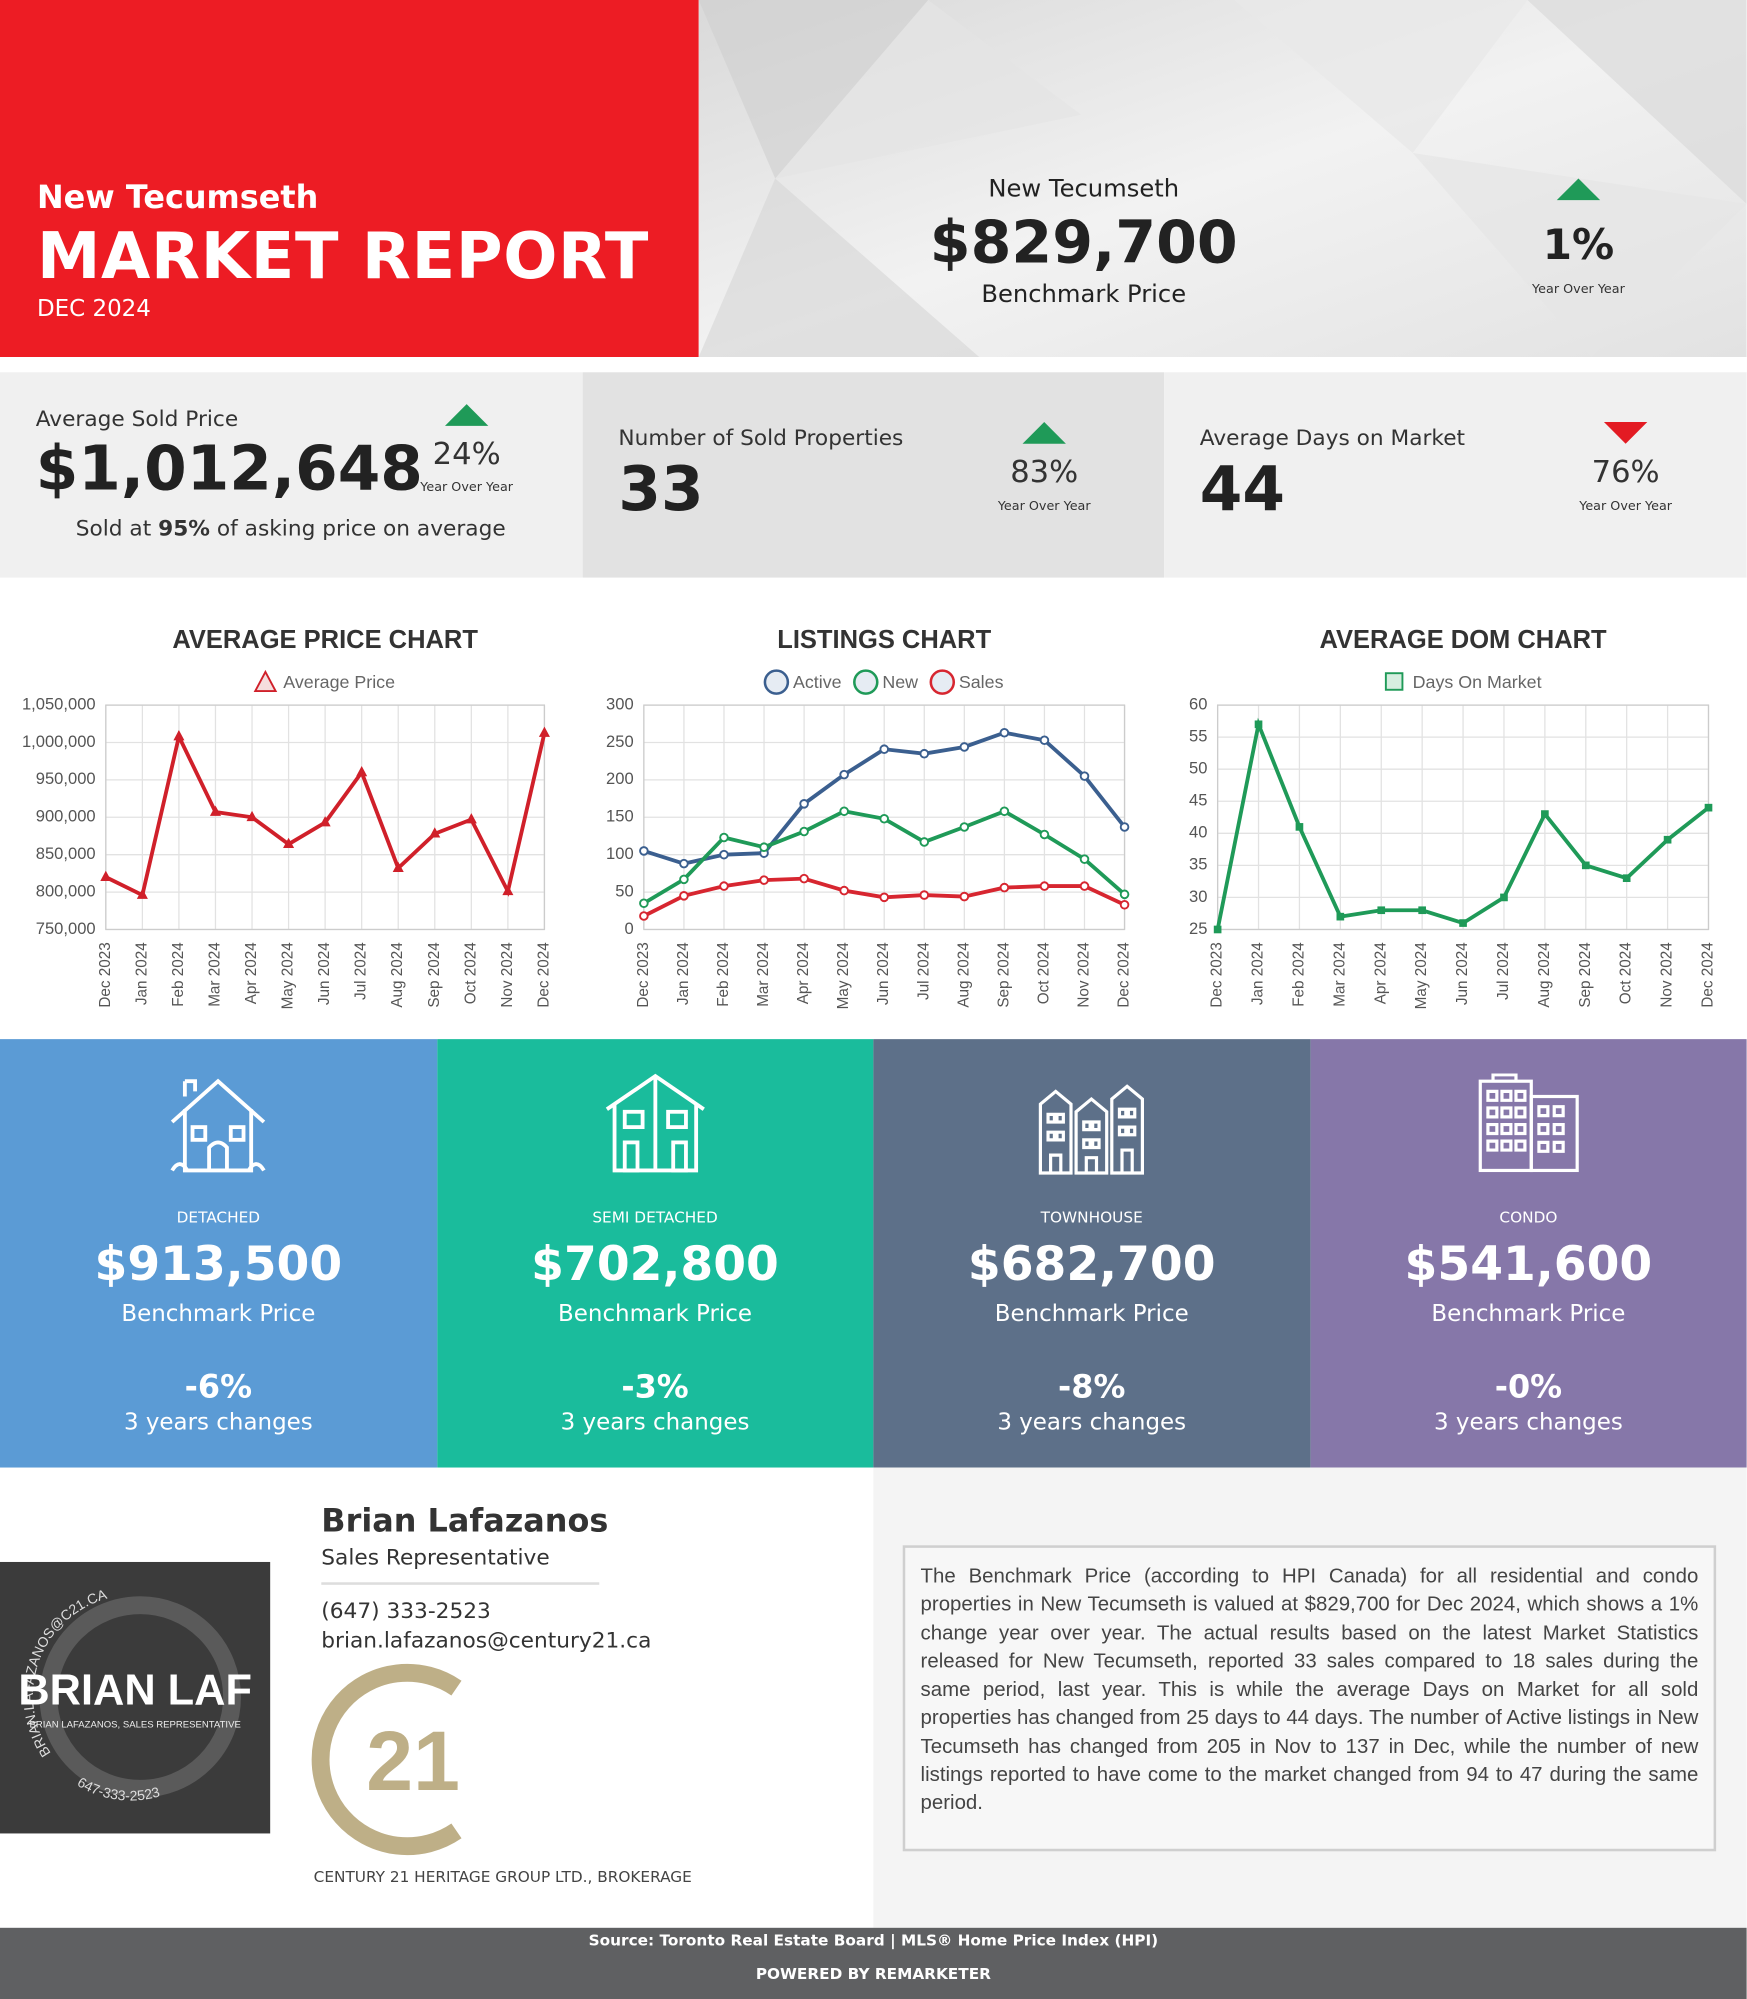  What do you see at coordinates (1198, 736) in the screenshot?
I see `y-tick-label: 55` at bounding box center [1198, 736].